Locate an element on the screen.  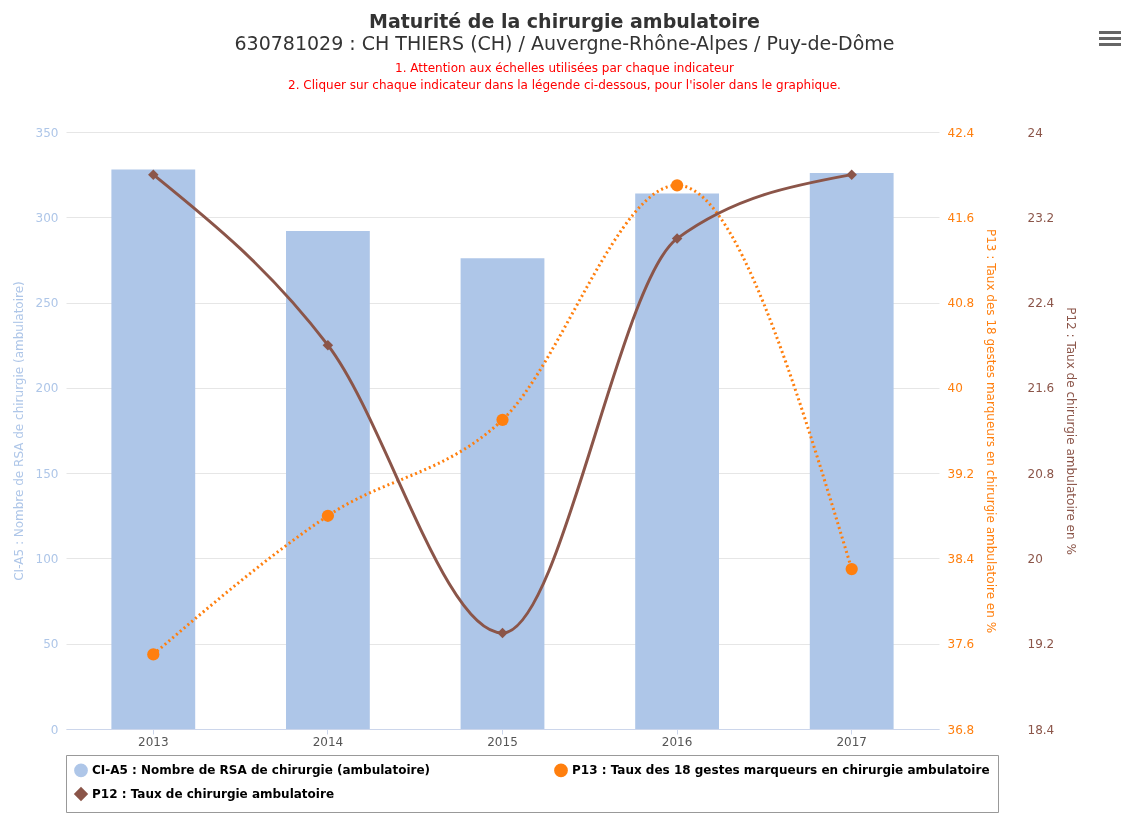
text: 2. Cliquer sur chaque indicateur dans la légende ci-dessous, pour l'isoler dans le graphique. is located at coordinates (564, 85).